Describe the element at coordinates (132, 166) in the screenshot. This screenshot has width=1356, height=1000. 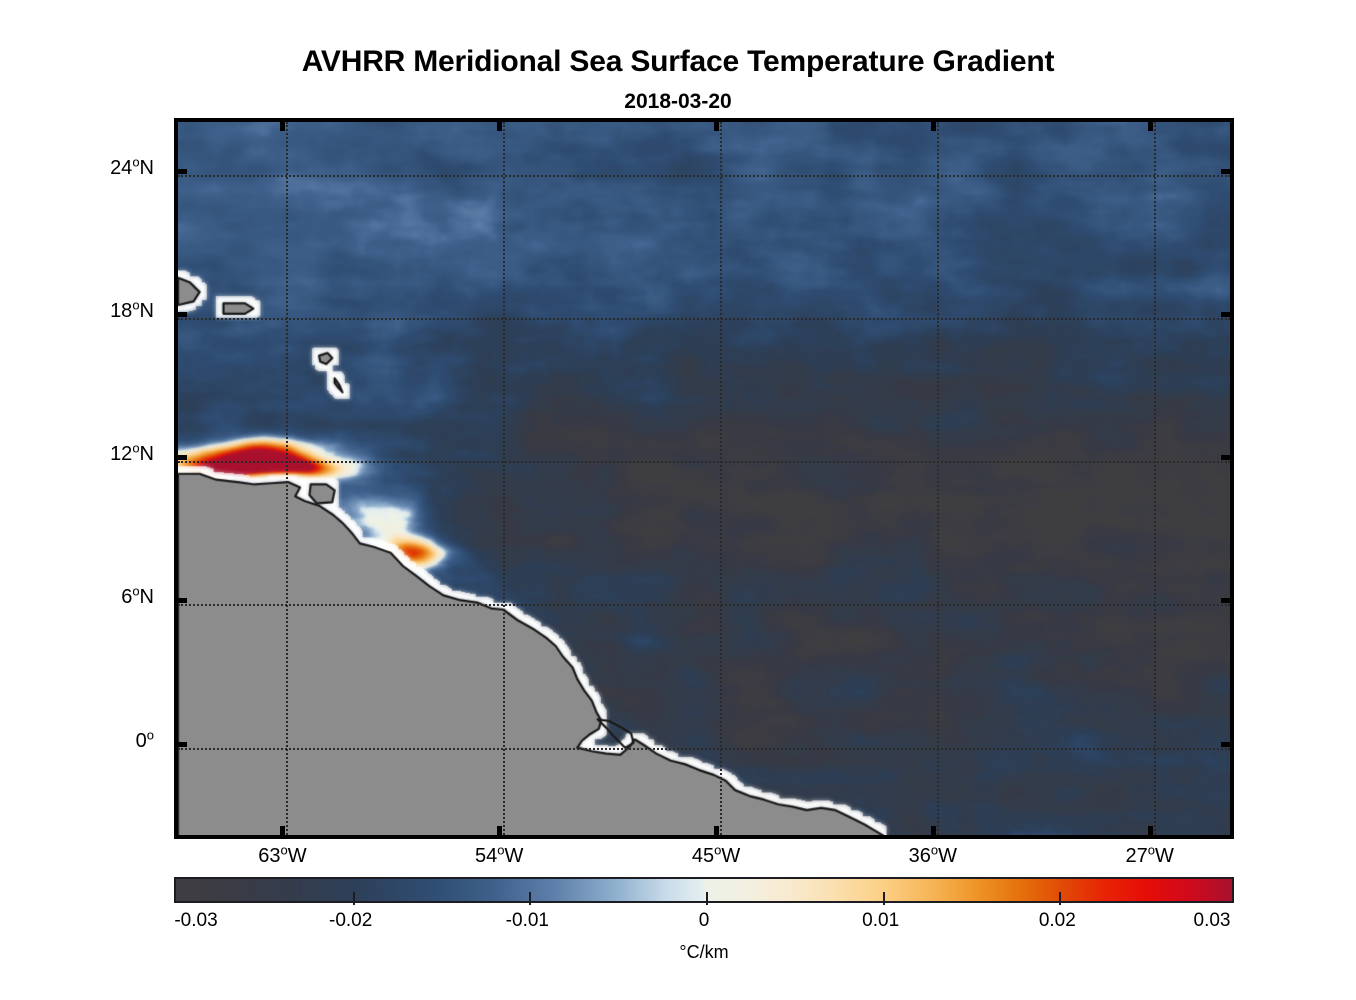
I see `y-axis-tick-label: 24oN` at that location.